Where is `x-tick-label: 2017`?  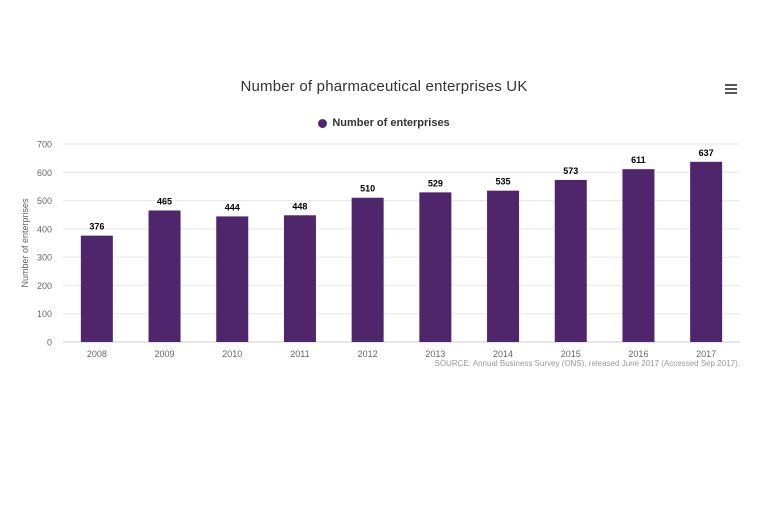 x-tick-label: 2017 is located at coordinates (706, 354).